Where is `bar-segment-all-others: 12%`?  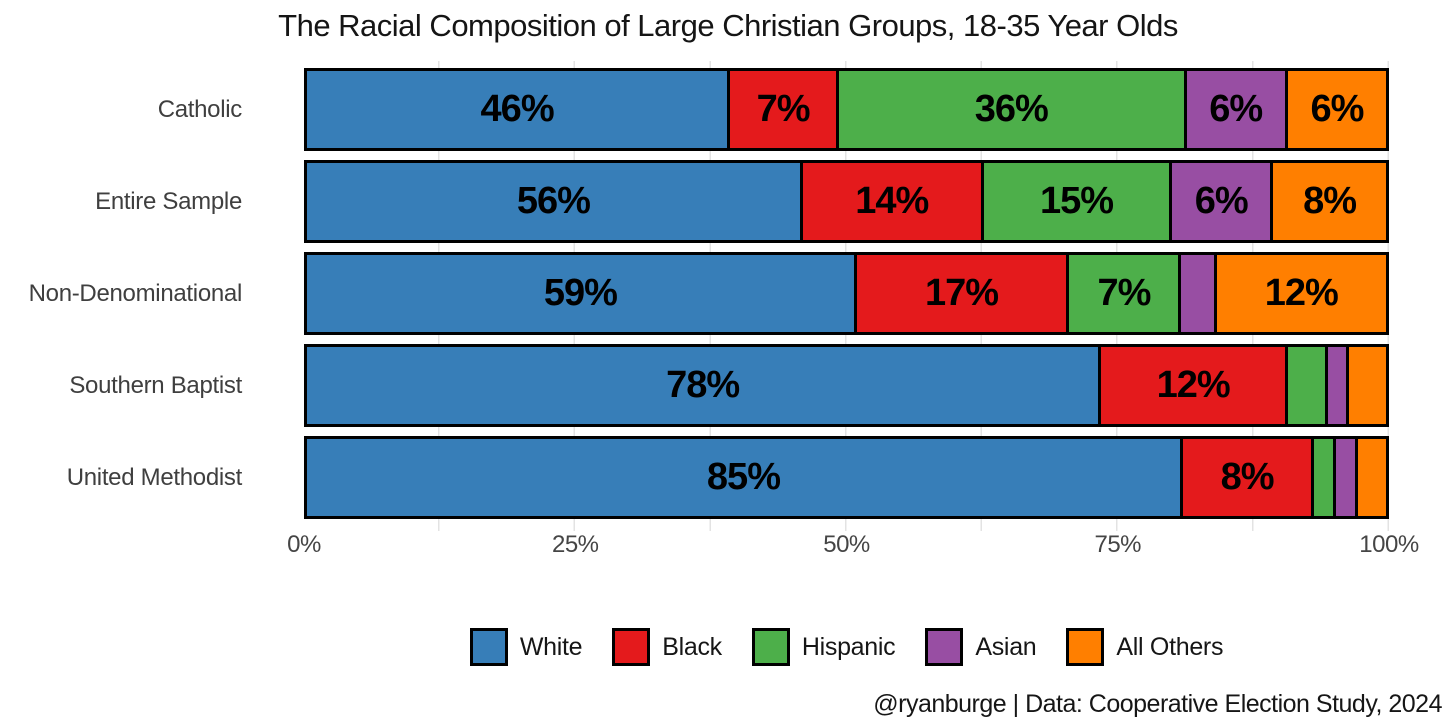
bar-segment-all-others: 12% is located at coordinates (1299, 293).